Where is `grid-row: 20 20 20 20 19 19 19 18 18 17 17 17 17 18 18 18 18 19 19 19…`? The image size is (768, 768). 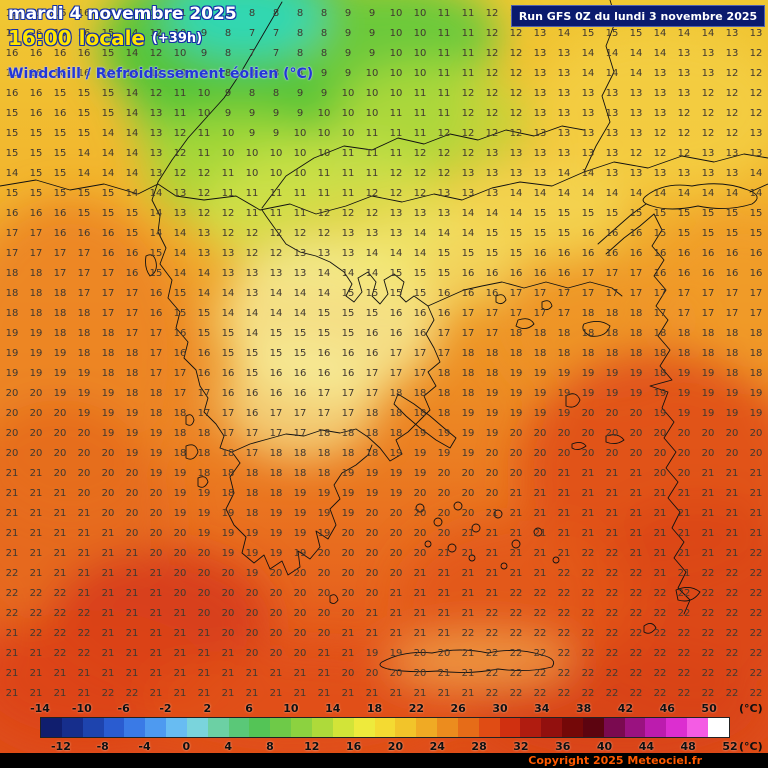
grid-row: 20 20 20 20 19 19 19 18 18 17 17 17 17 18 18 18 18 19 19 19… is located at coordinates (384, 434).